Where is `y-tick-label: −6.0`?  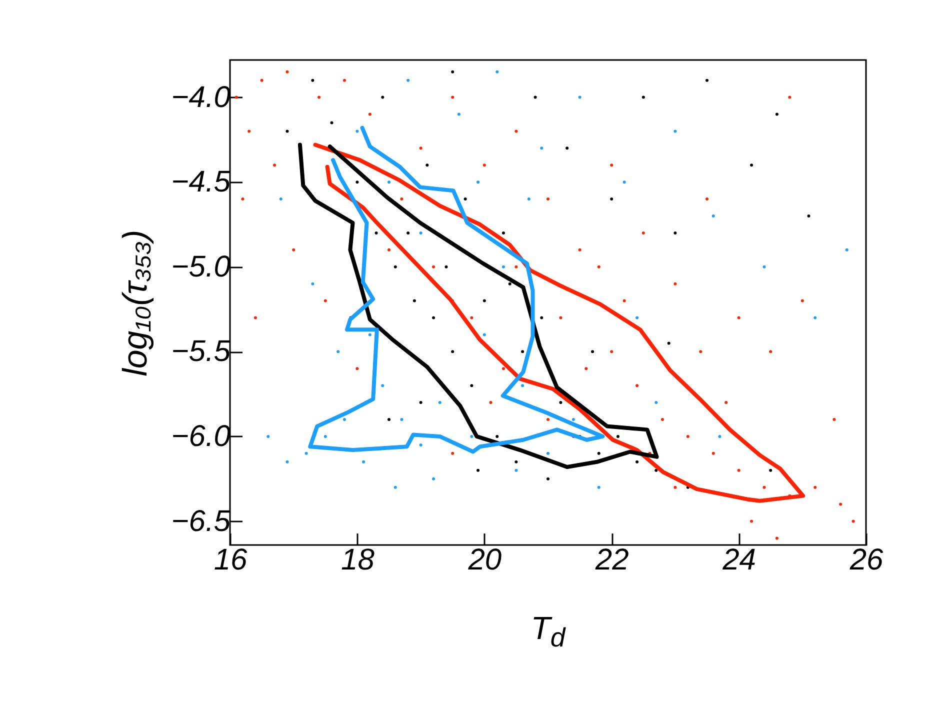
y-tick-label: −6.0 is located at coordinates (201, 436).